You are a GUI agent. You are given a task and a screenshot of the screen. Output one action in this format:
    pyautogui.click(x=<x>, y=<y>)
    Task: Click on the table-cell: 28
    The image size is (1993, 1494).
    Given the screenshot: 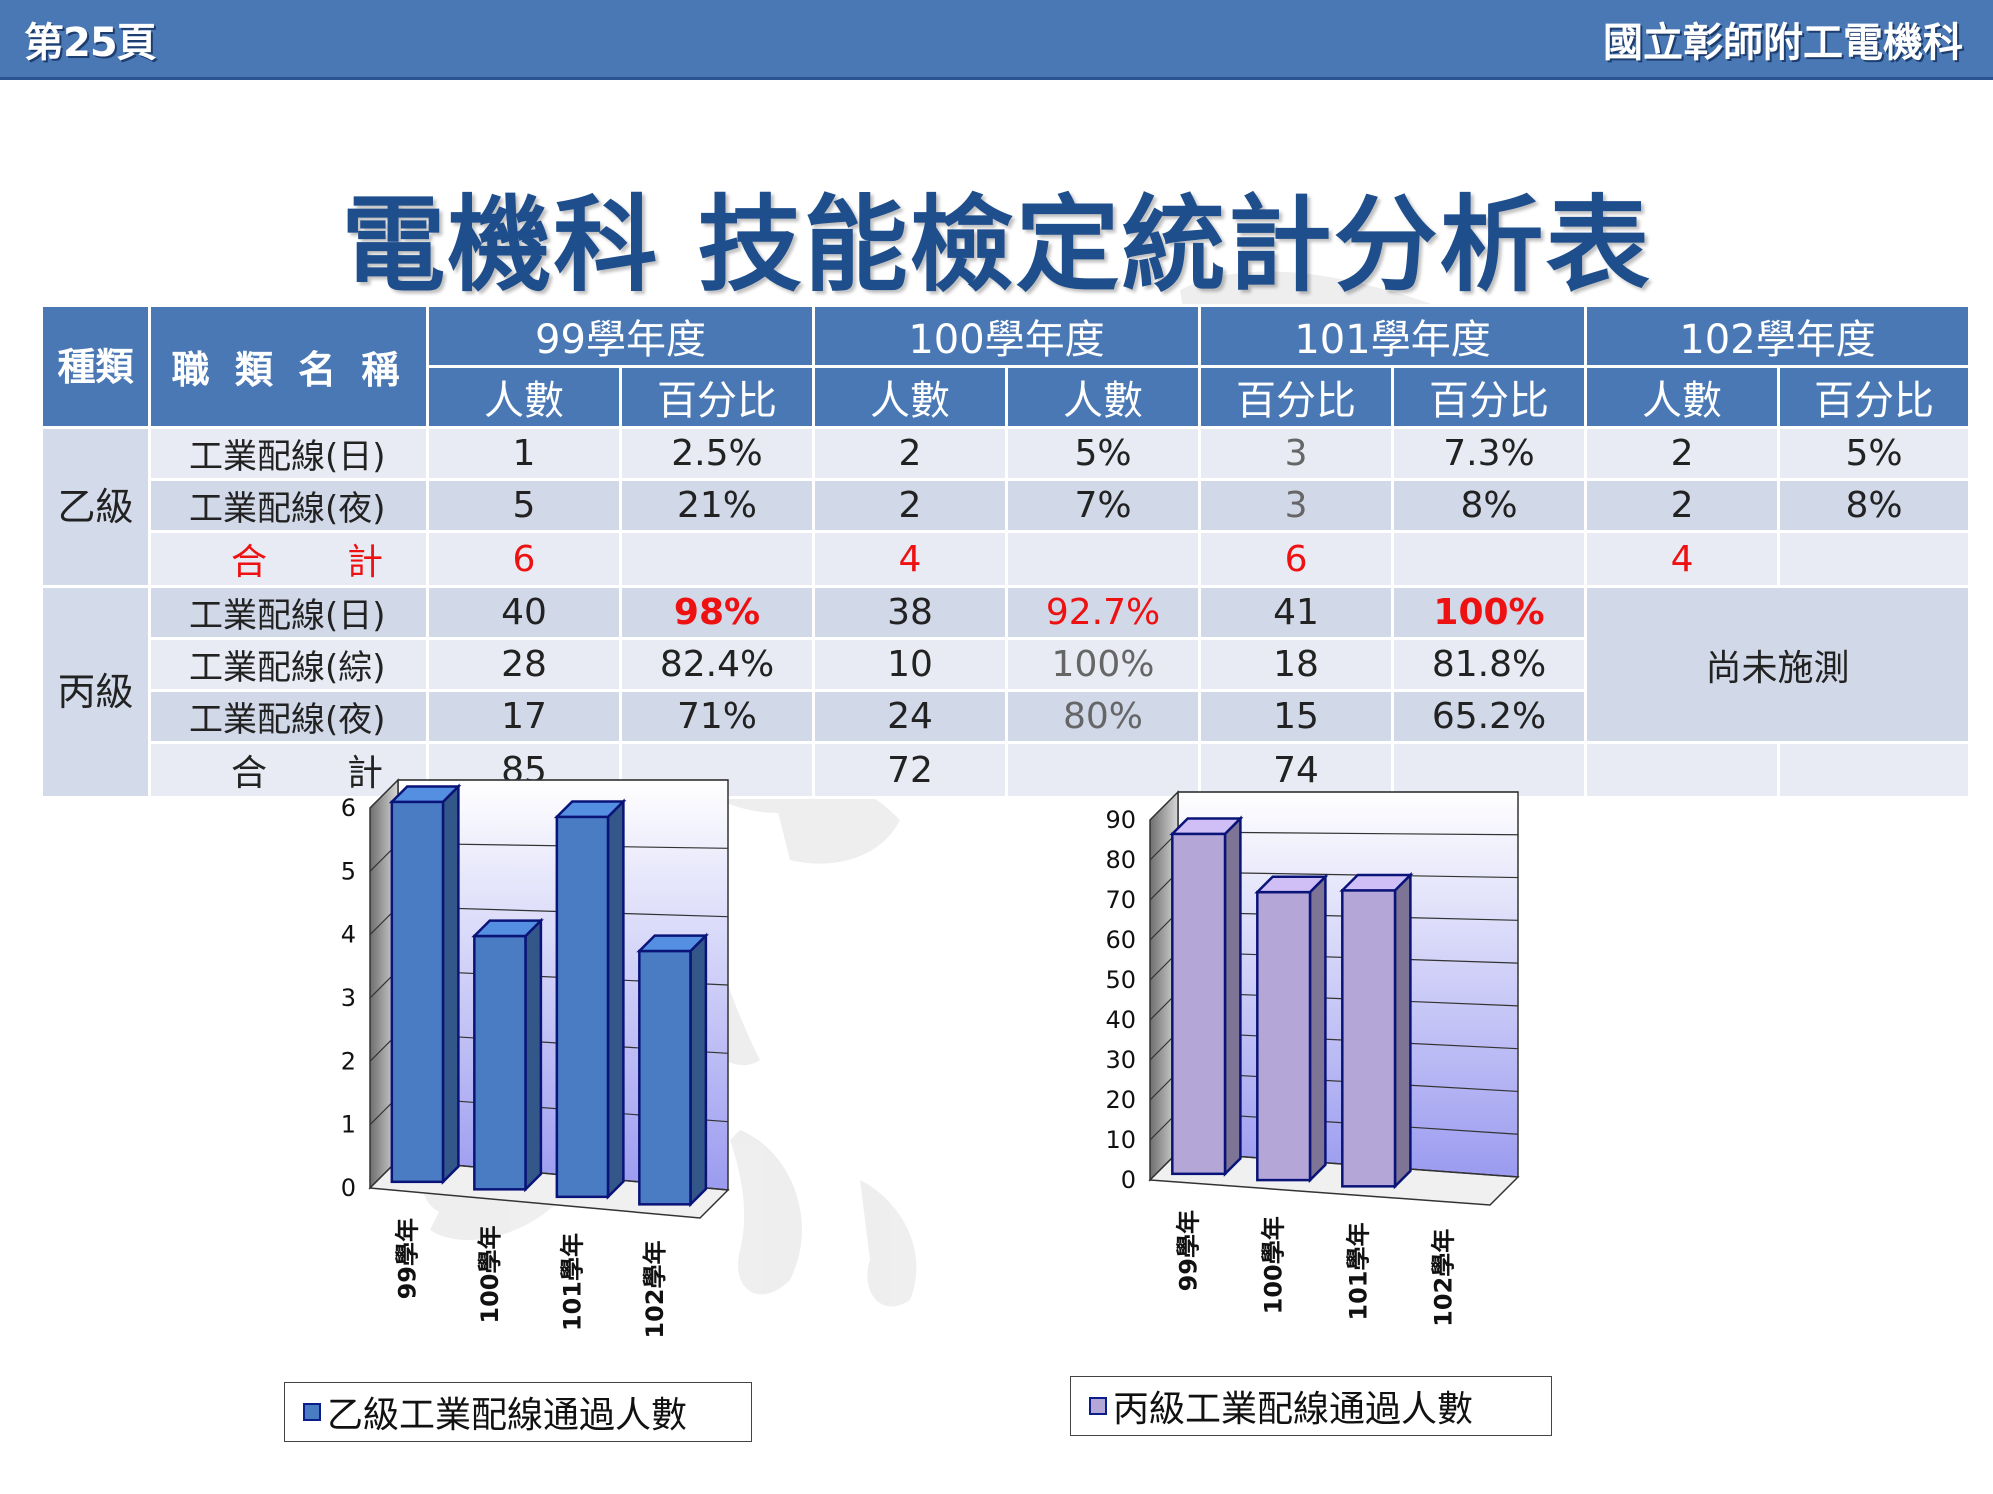 What is the action you would take?
    pyautogui.click(x=524, y=664)
    